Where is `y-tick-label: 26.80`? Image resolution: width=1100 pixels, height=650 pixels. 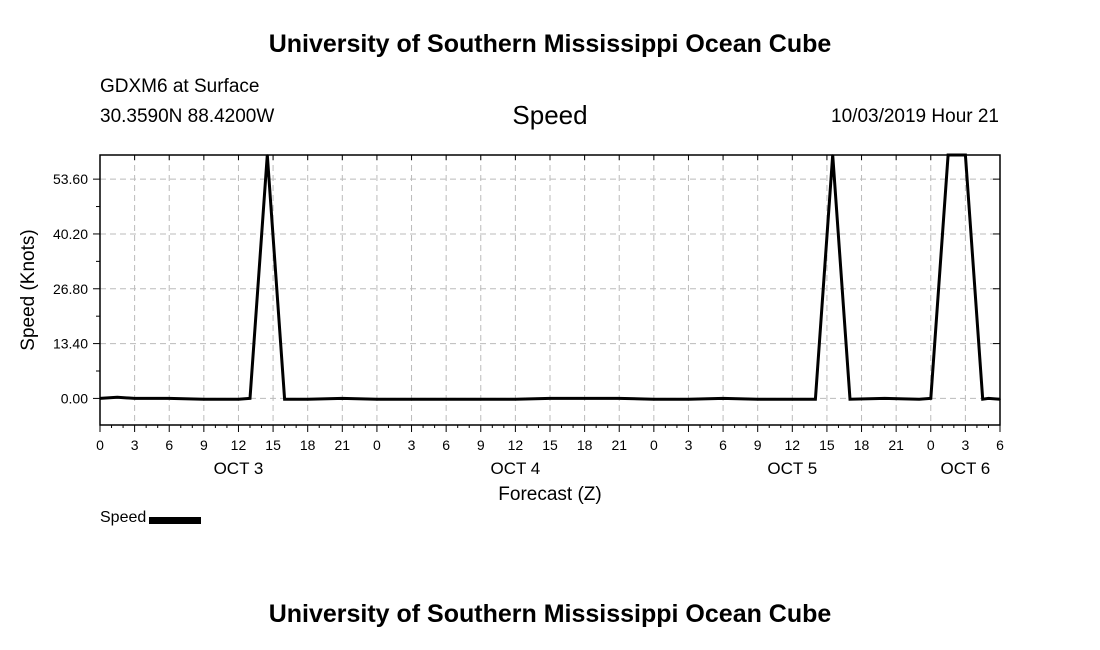
y-tick-label: 26.80 is located at coordinates (70, 289).